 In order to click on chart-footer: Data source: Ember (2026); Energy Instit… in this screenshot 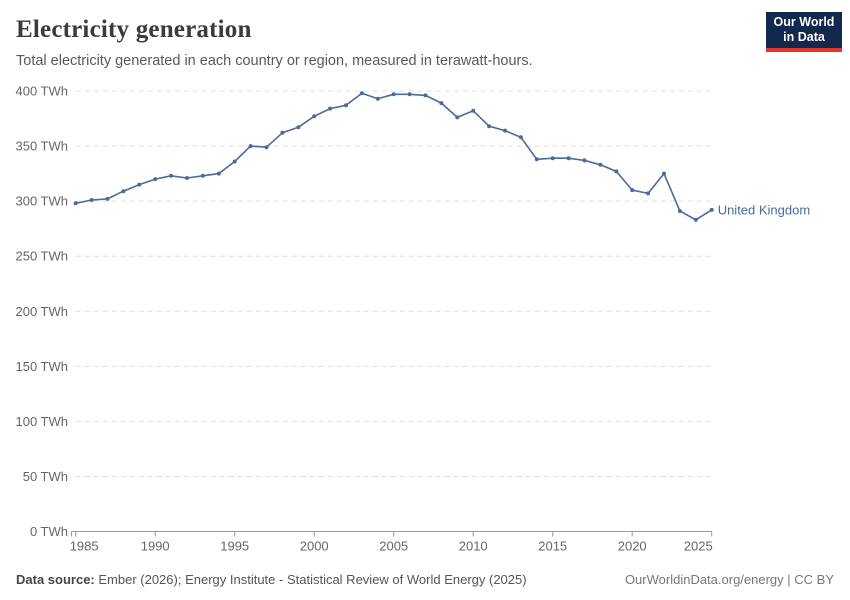, I will do `click(425, 579)`.